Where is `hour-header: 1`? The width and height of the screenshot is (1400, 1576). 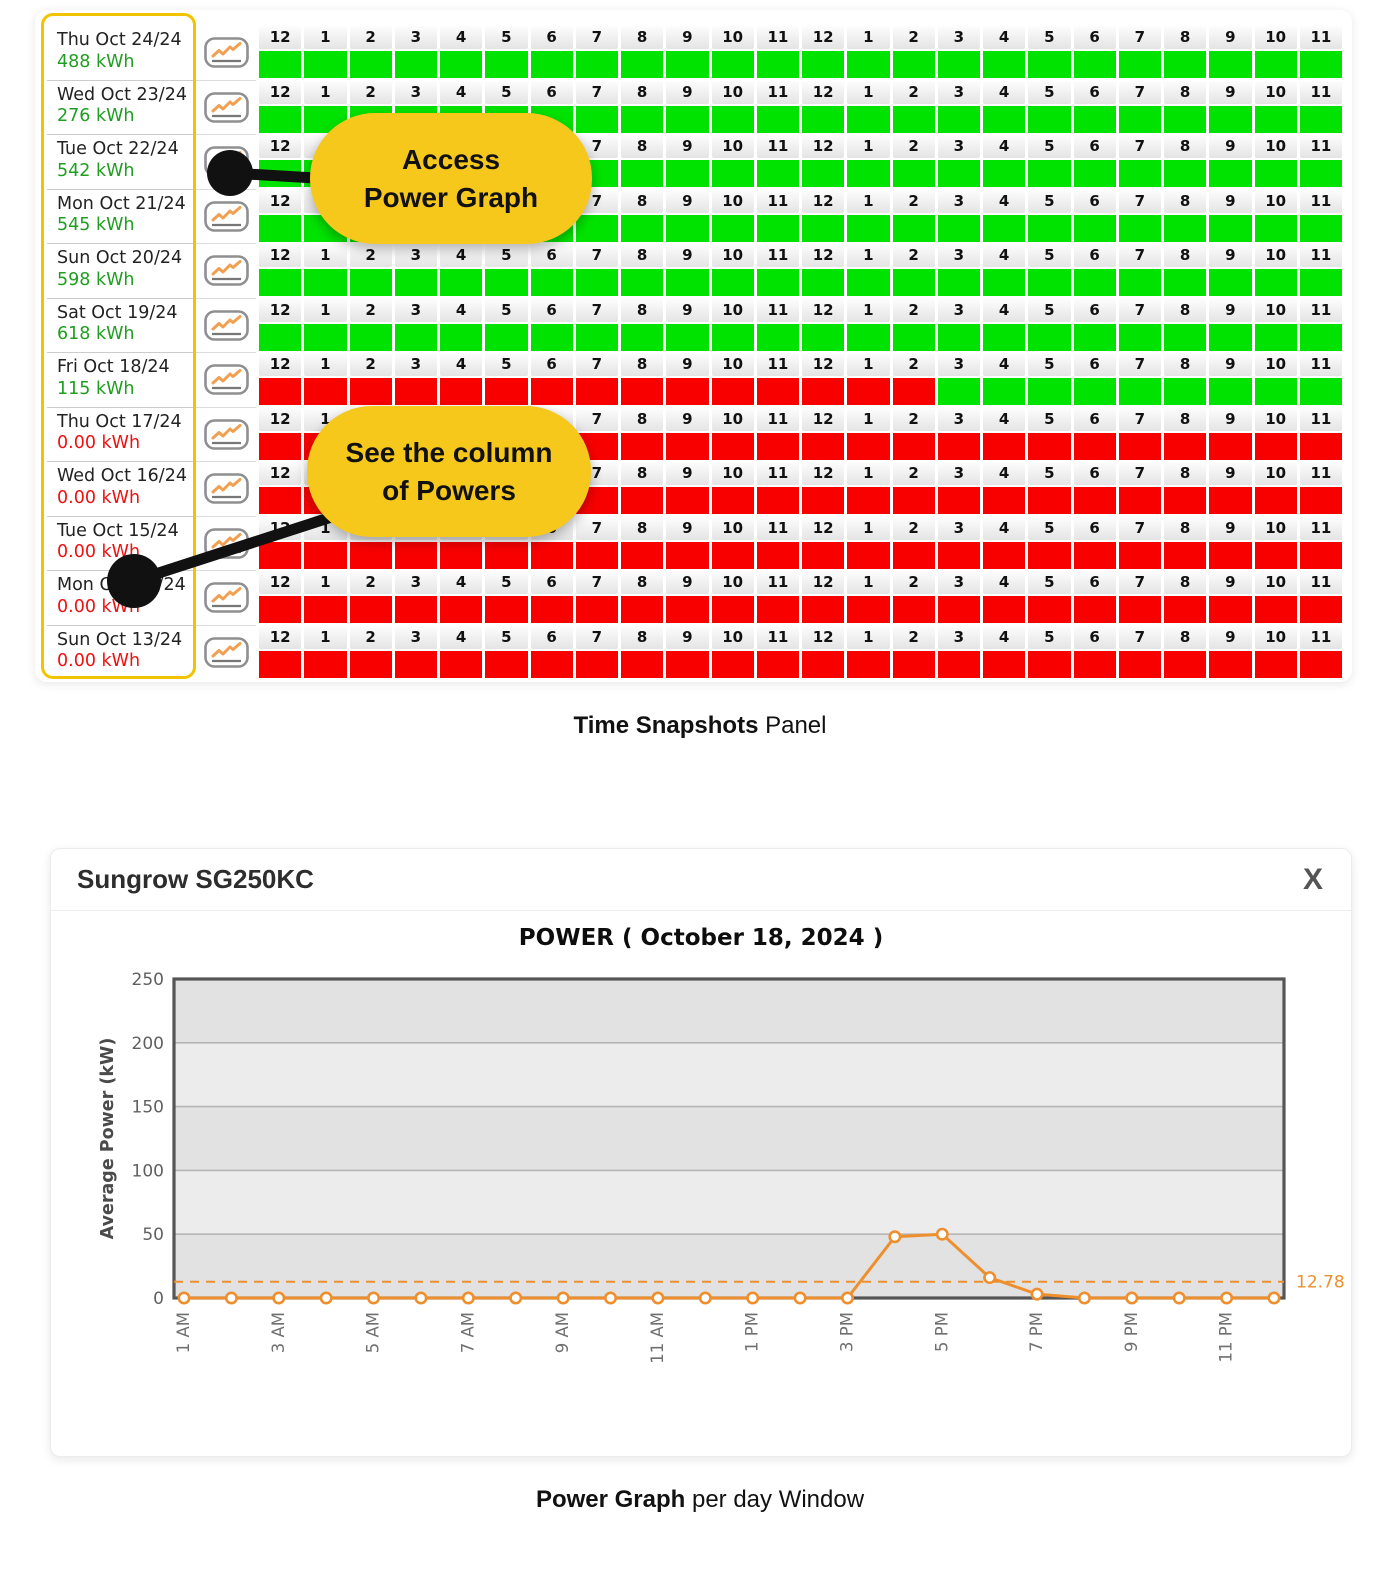 hour-header: 1 is located at coordinates (325, 310).